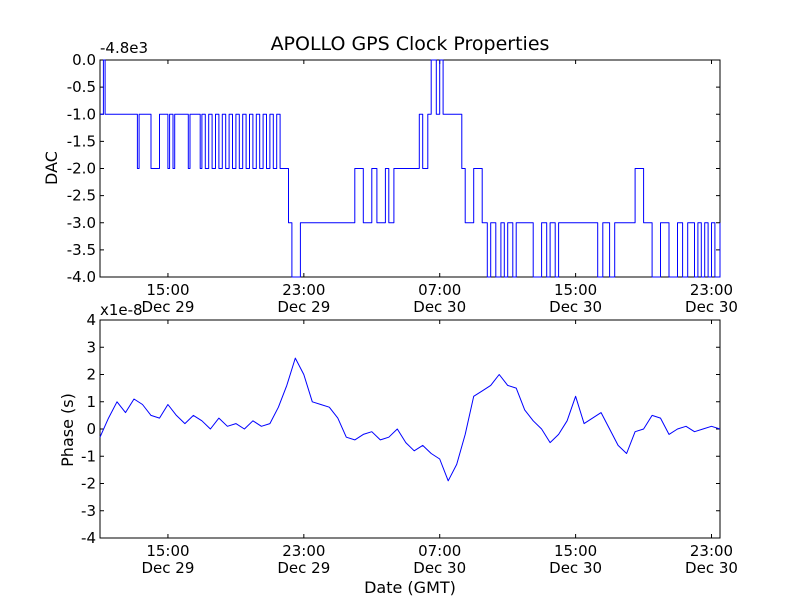 This screenshot has width=800, height=600. What do you see at coordinates (81, 250) in the screenshot?
I see `dac-ytick-label: -3.5` at bounding box center [81, 250].